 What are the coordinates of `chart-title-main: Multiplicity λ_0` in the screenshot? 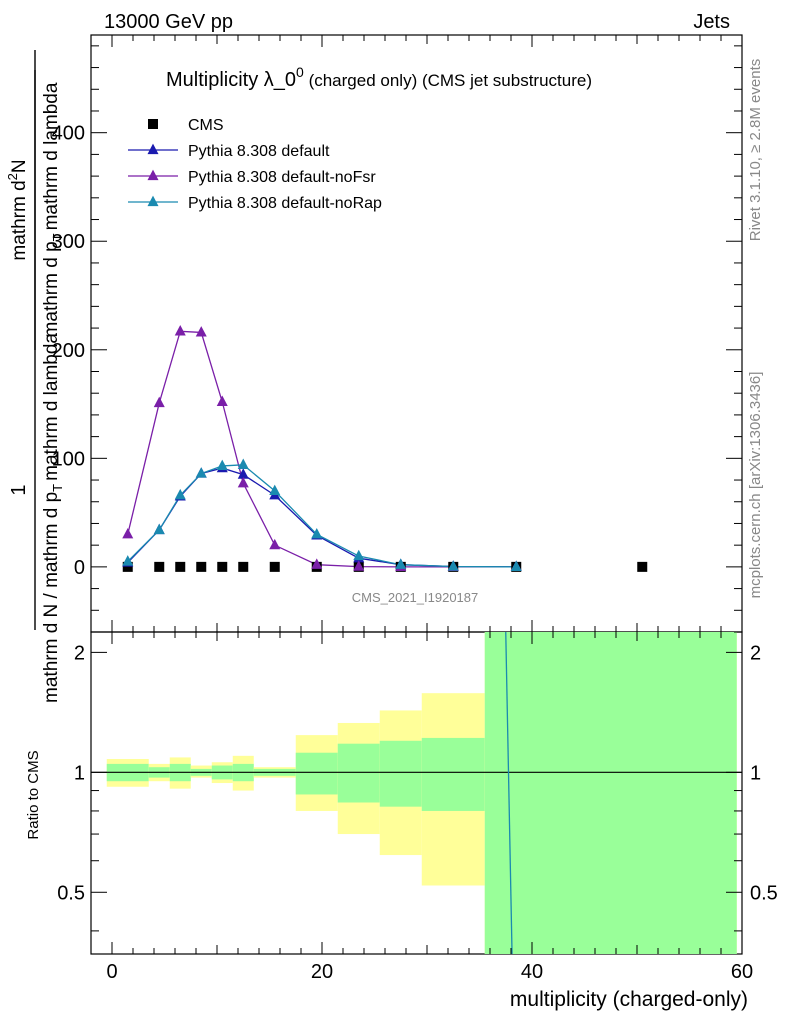 It's located at (231, 80).